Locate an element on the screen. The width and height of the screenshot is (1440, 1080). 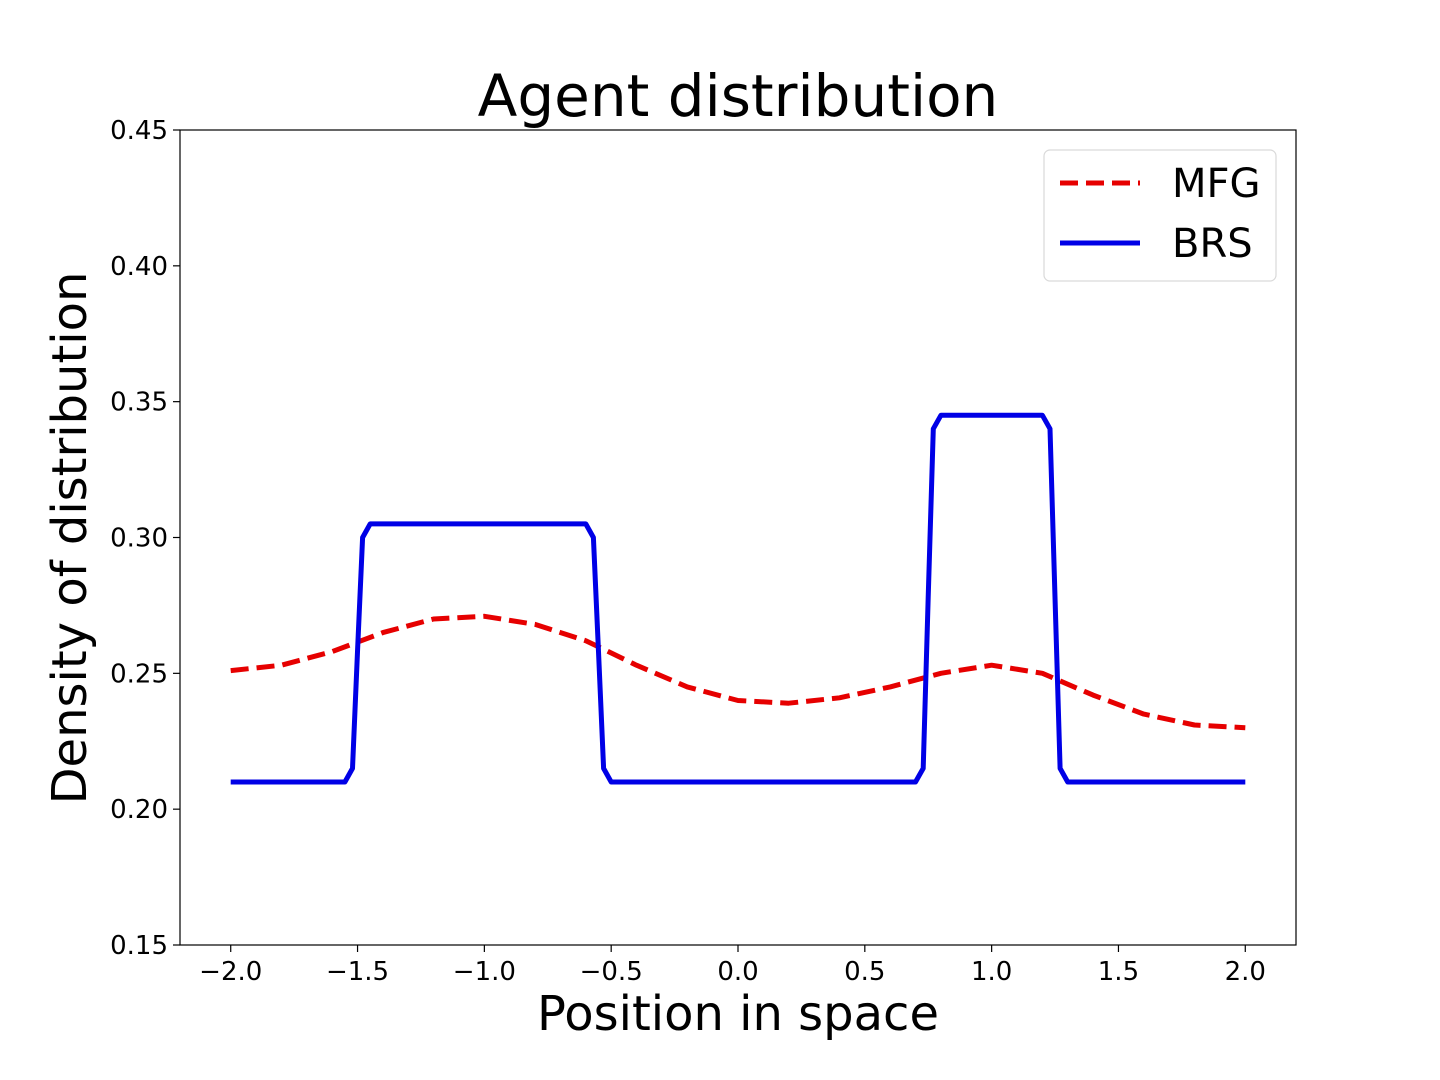
x-axis-title: Position in space is located at coordinates (738, 1014).